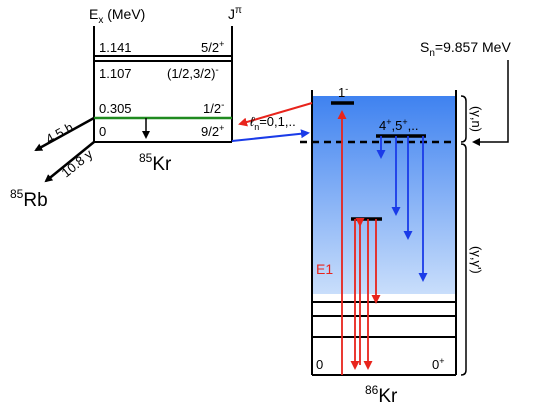  What do you see at coordinates (102, 131) in the screenshot?
I see `kr85-energy-0: 0` at bounding box center [102, 131].